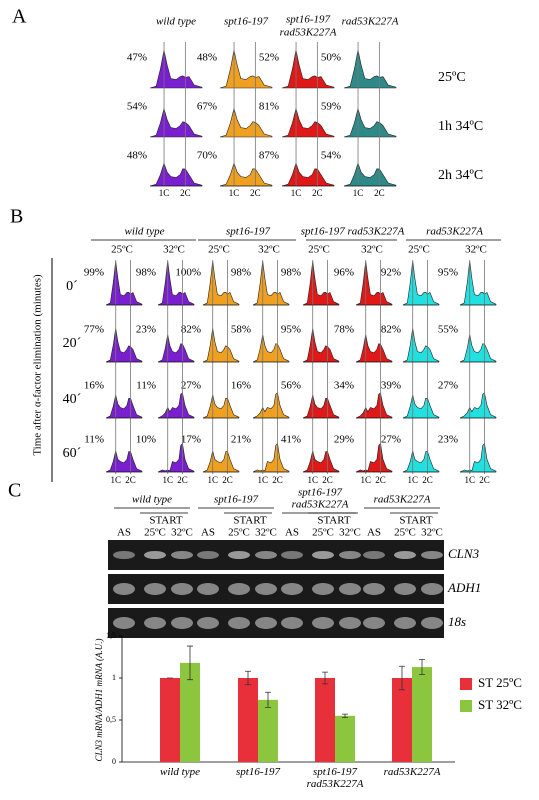 The image size is (539, 800). I want to click on percentage: 21%, so click(241, 440).